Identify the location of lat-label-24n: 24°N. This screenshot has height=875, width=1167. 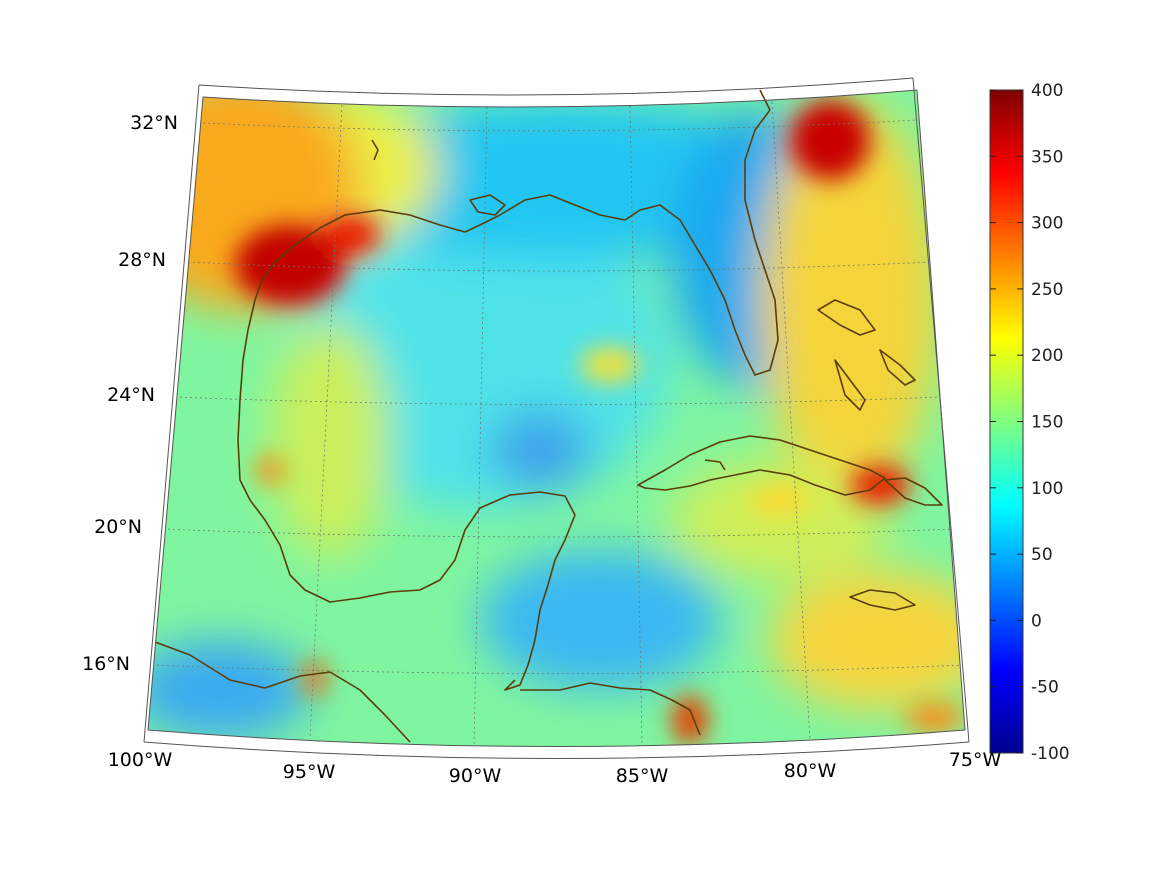
(131, 395).